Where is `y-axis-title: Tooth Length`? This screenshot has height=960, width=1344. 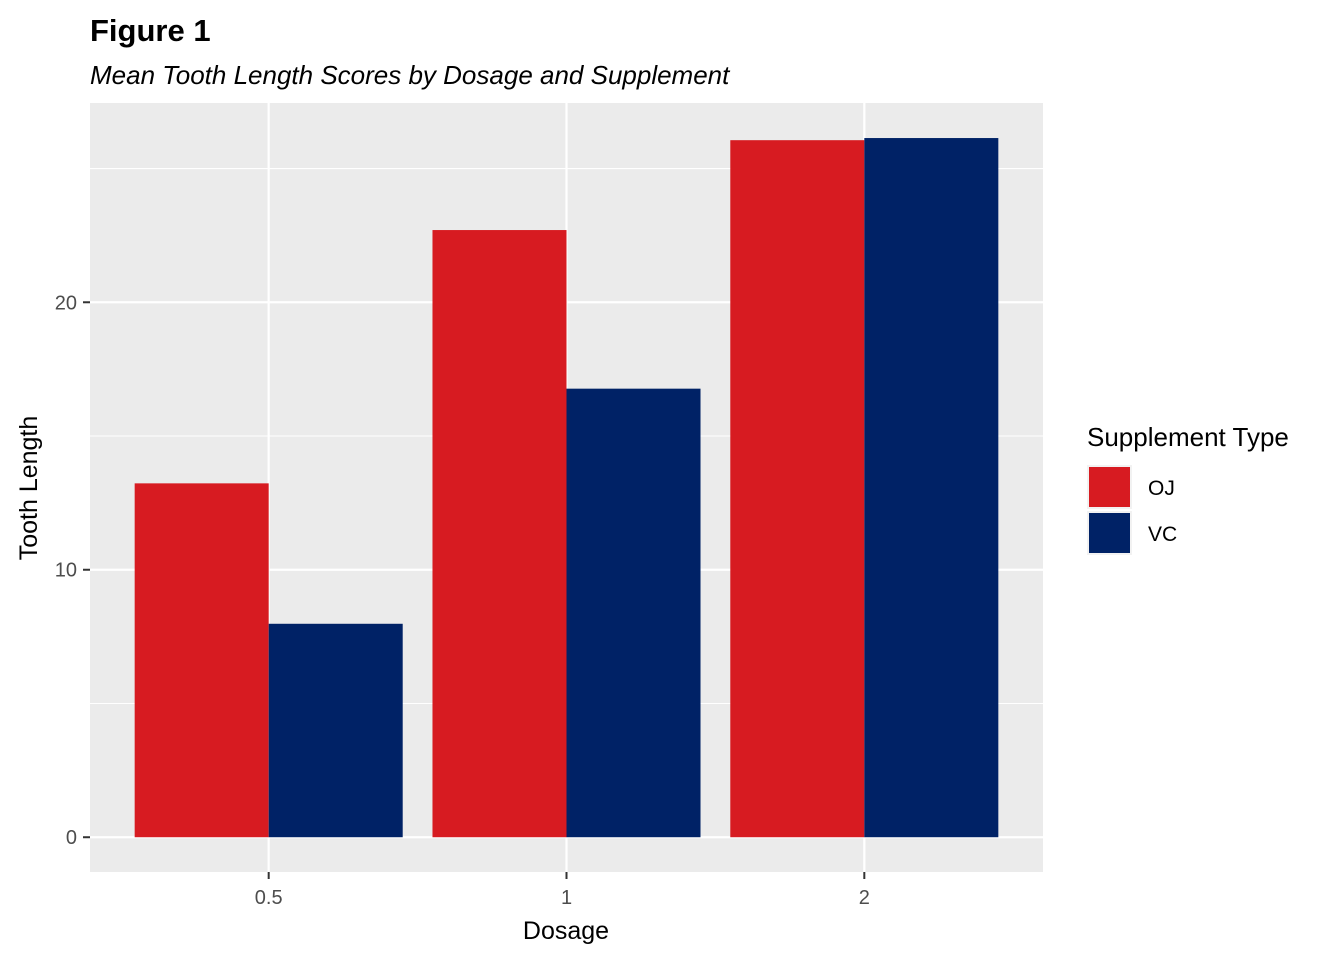
y-axis-title: Tooth Length is located at coordinates (29, 488).